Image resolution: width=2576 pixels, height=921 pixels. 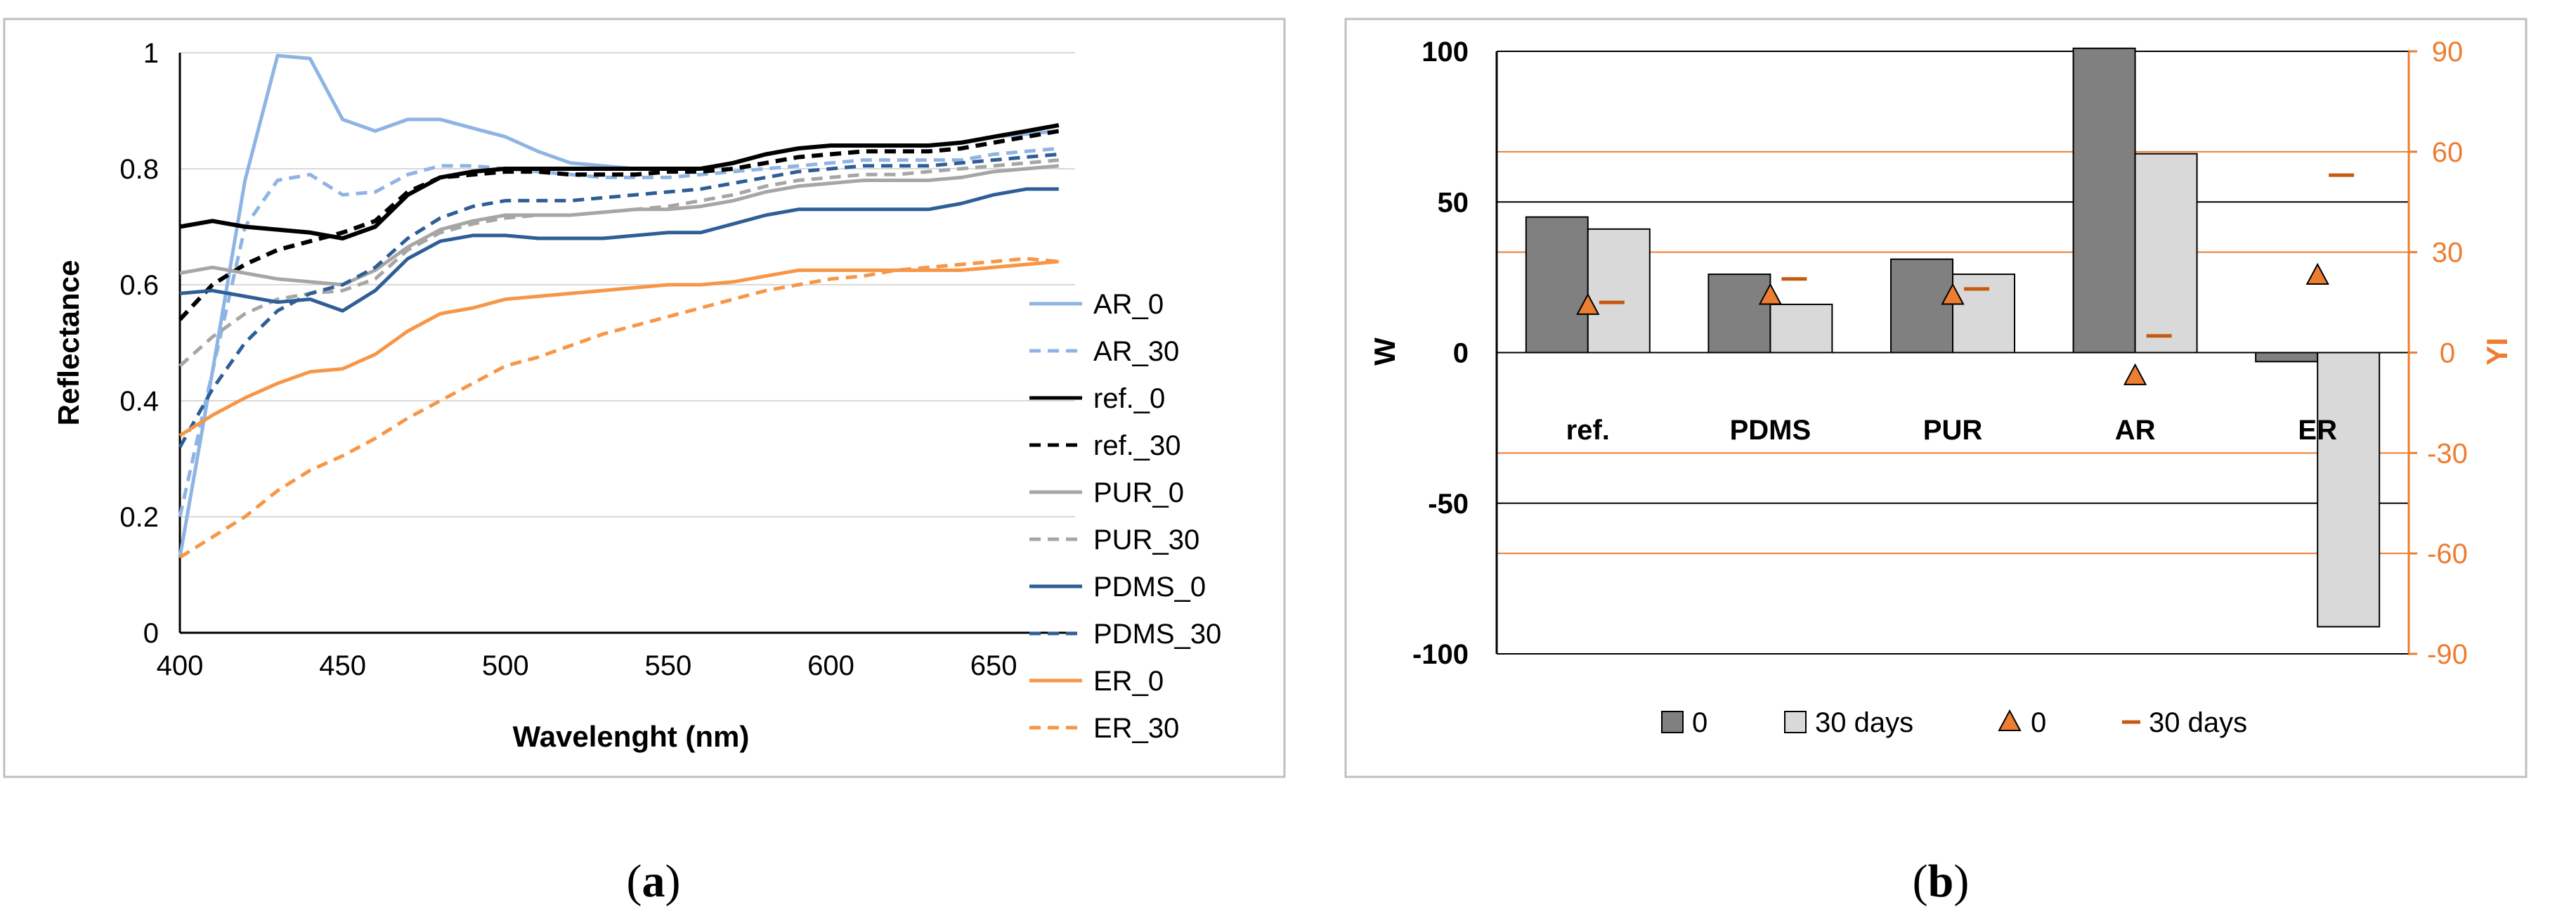 What do you see at coordinates (1921, 306) in the screenshot?
I see `bar-0-pur` at bounding box center [1921, 306].